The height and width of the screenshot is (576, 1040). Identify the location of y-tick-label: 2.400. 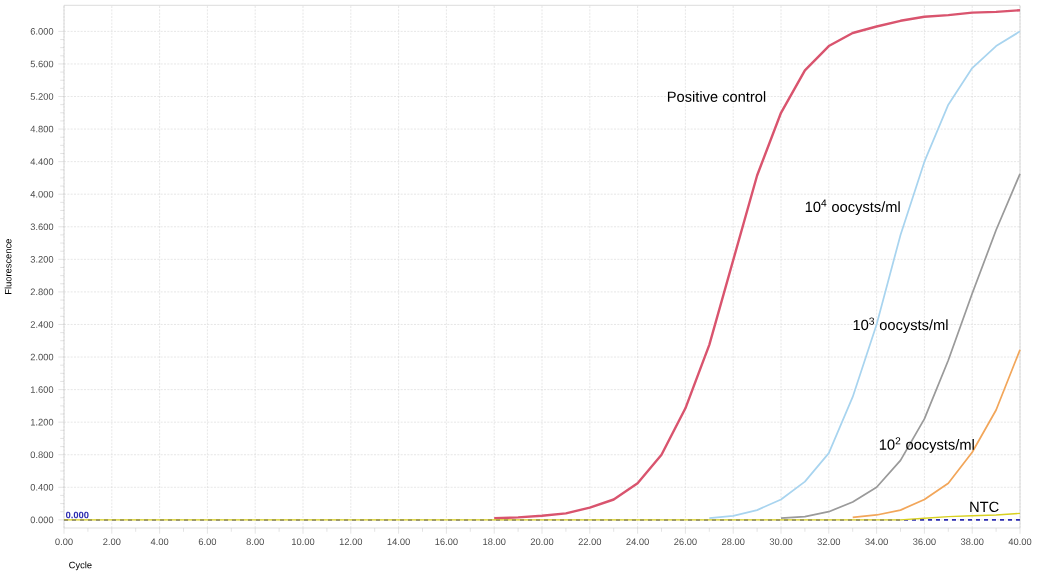
(42, 324).